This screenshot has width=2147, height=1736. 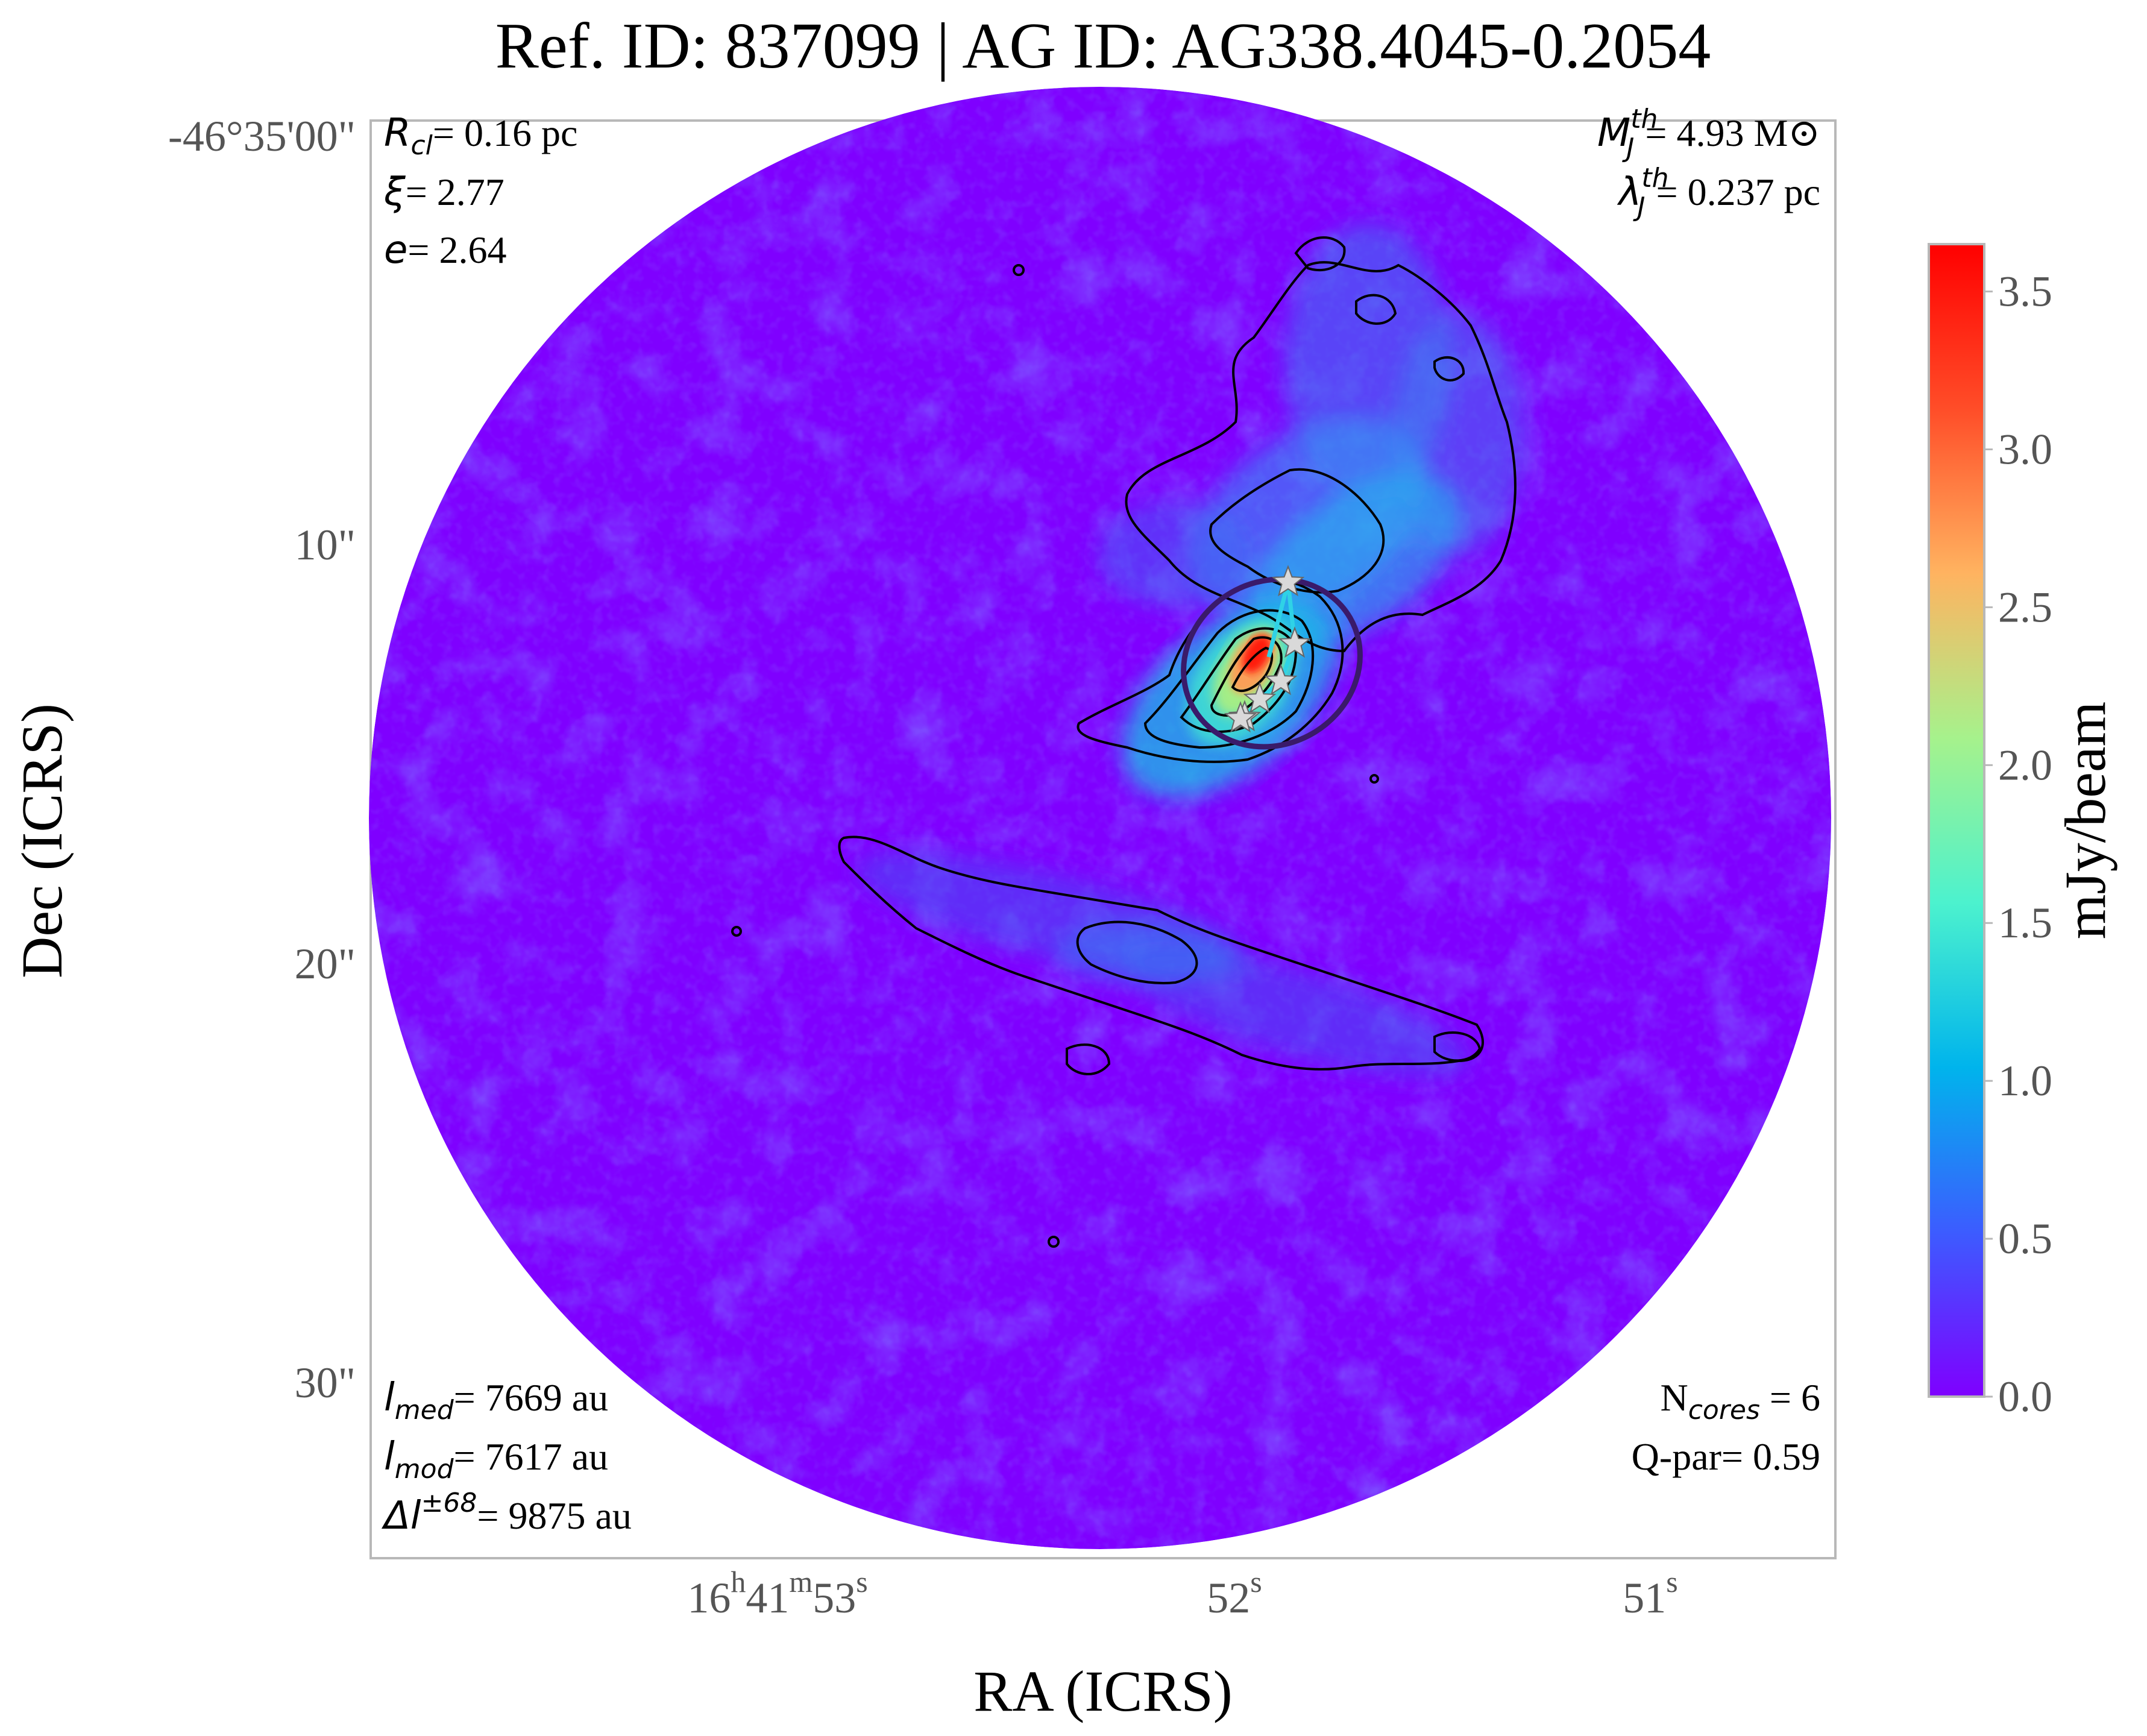 I want to click on colorbar-tick-label: 1.0, so click(x=2025, y=1081).